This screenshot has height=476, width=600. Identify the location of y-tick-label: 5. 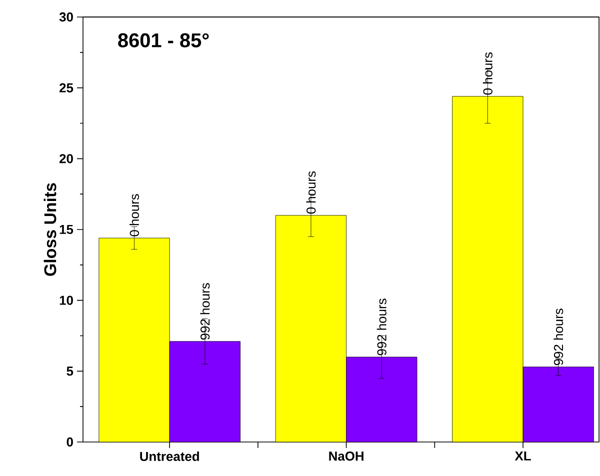
(70, 371).